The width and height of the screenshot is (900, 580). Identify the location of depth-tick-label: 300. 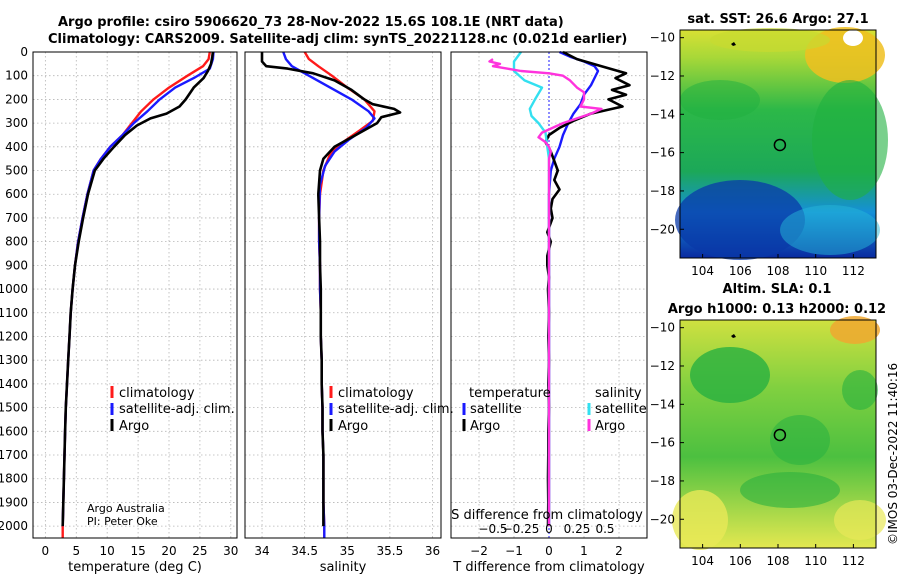
(16, 123).